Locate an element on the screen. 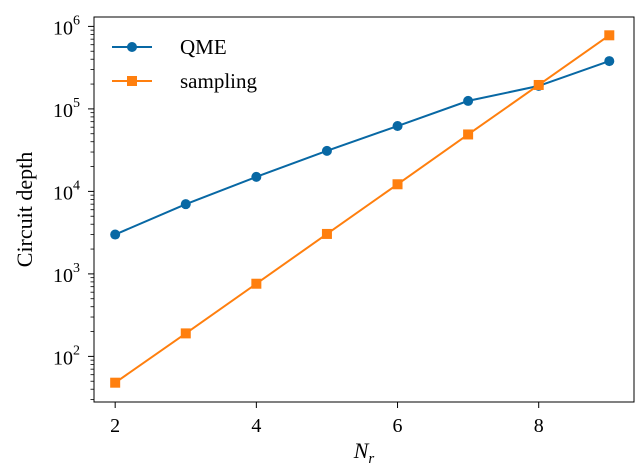 This screenshot has width=637, height=464. y-tick-label-exponent: 4 is located at coordinates (76, 185).